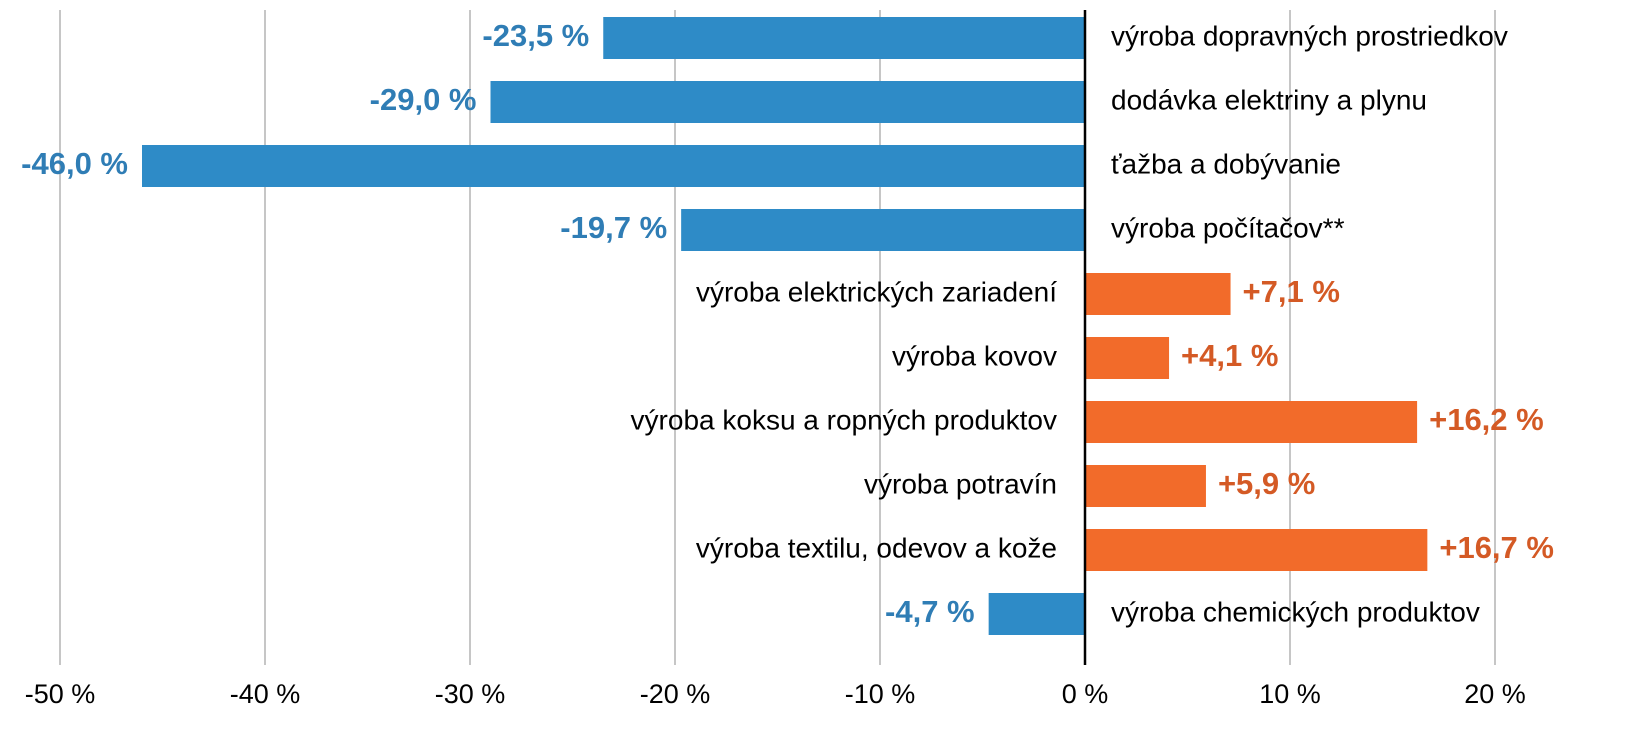 The image size is (1642, 741). Describe the element at coordinates (974, 355) in the screenshot. I see `category-label: výroba kovov` at that location.